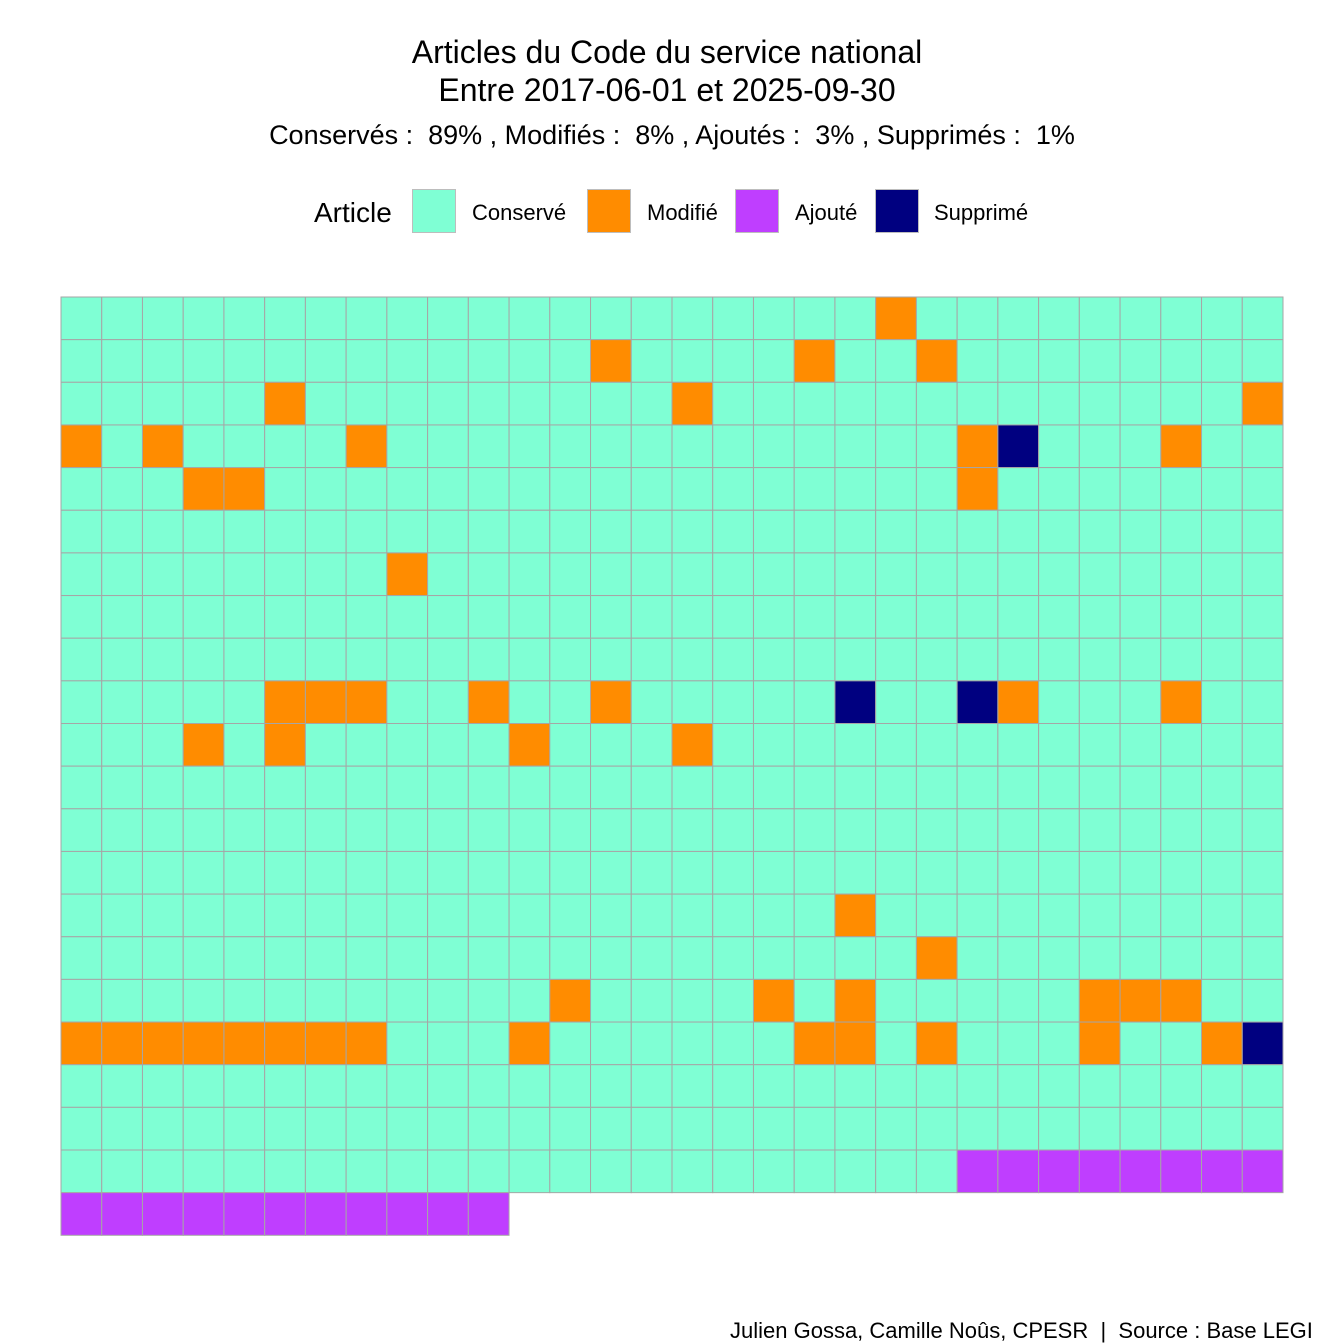 This screenshot has height=1344, width=1344. Describe the element at coordinates (757, 211) in the screenshot. I see `legend-key-ajoute` at that location.